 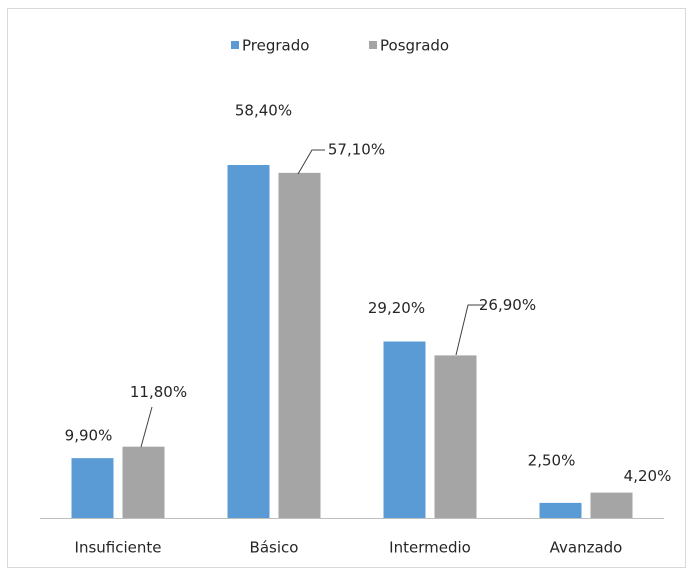 What do you see at coordinates (89, 436) in the screenshot?
I see `value-label: 9,90%` at bounding box center [89, 436].